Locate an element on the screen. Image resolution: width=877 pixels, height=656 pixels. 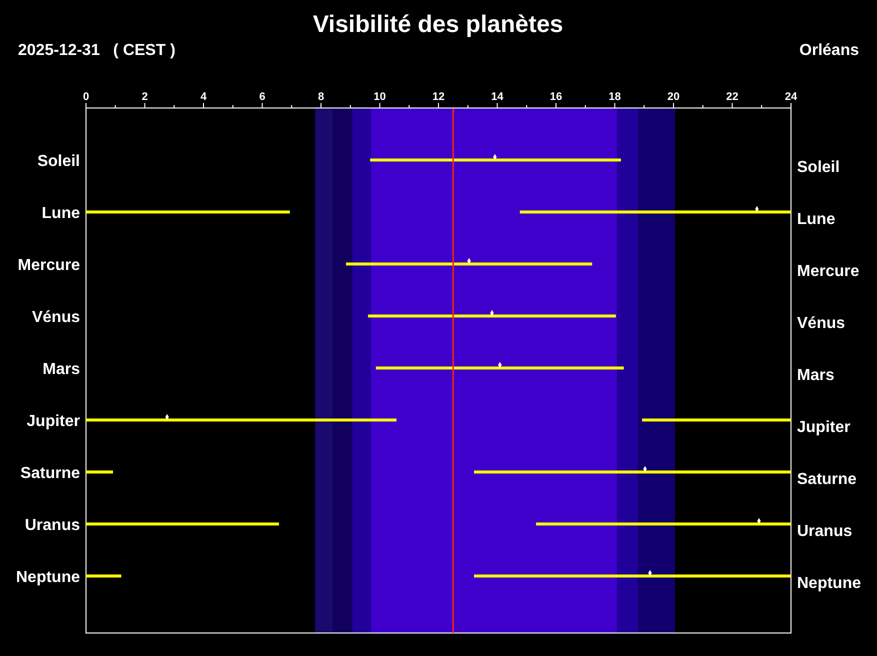
x-tick-label: 0 is located at coordinates (86, 97).